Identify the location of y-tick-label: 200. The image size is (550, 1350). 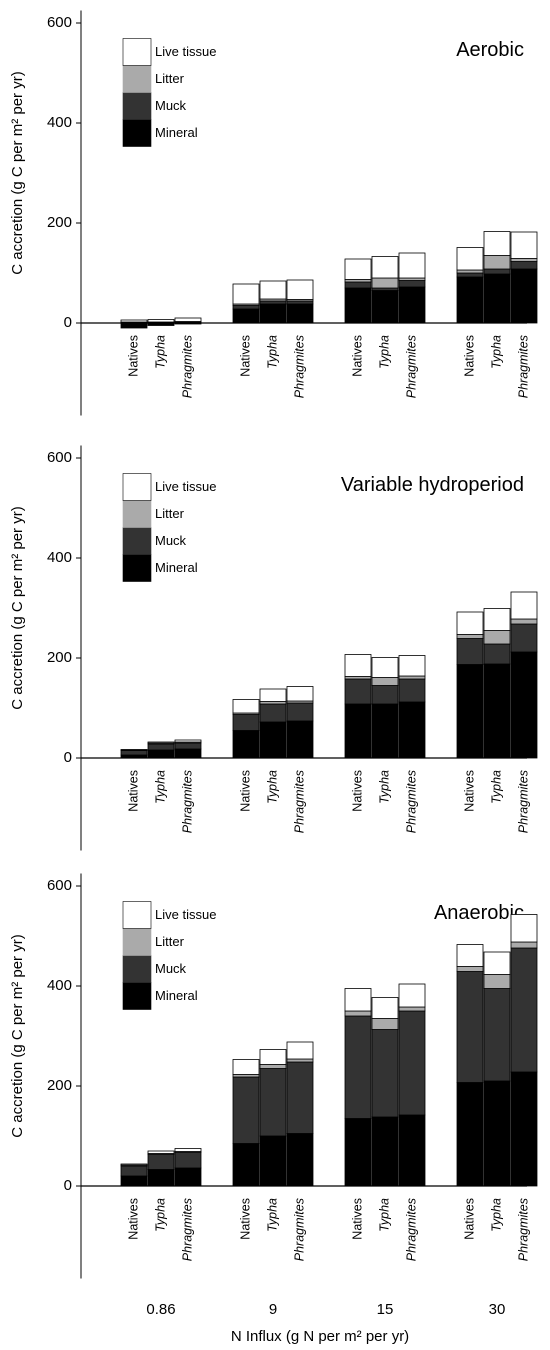
(59, 1085).